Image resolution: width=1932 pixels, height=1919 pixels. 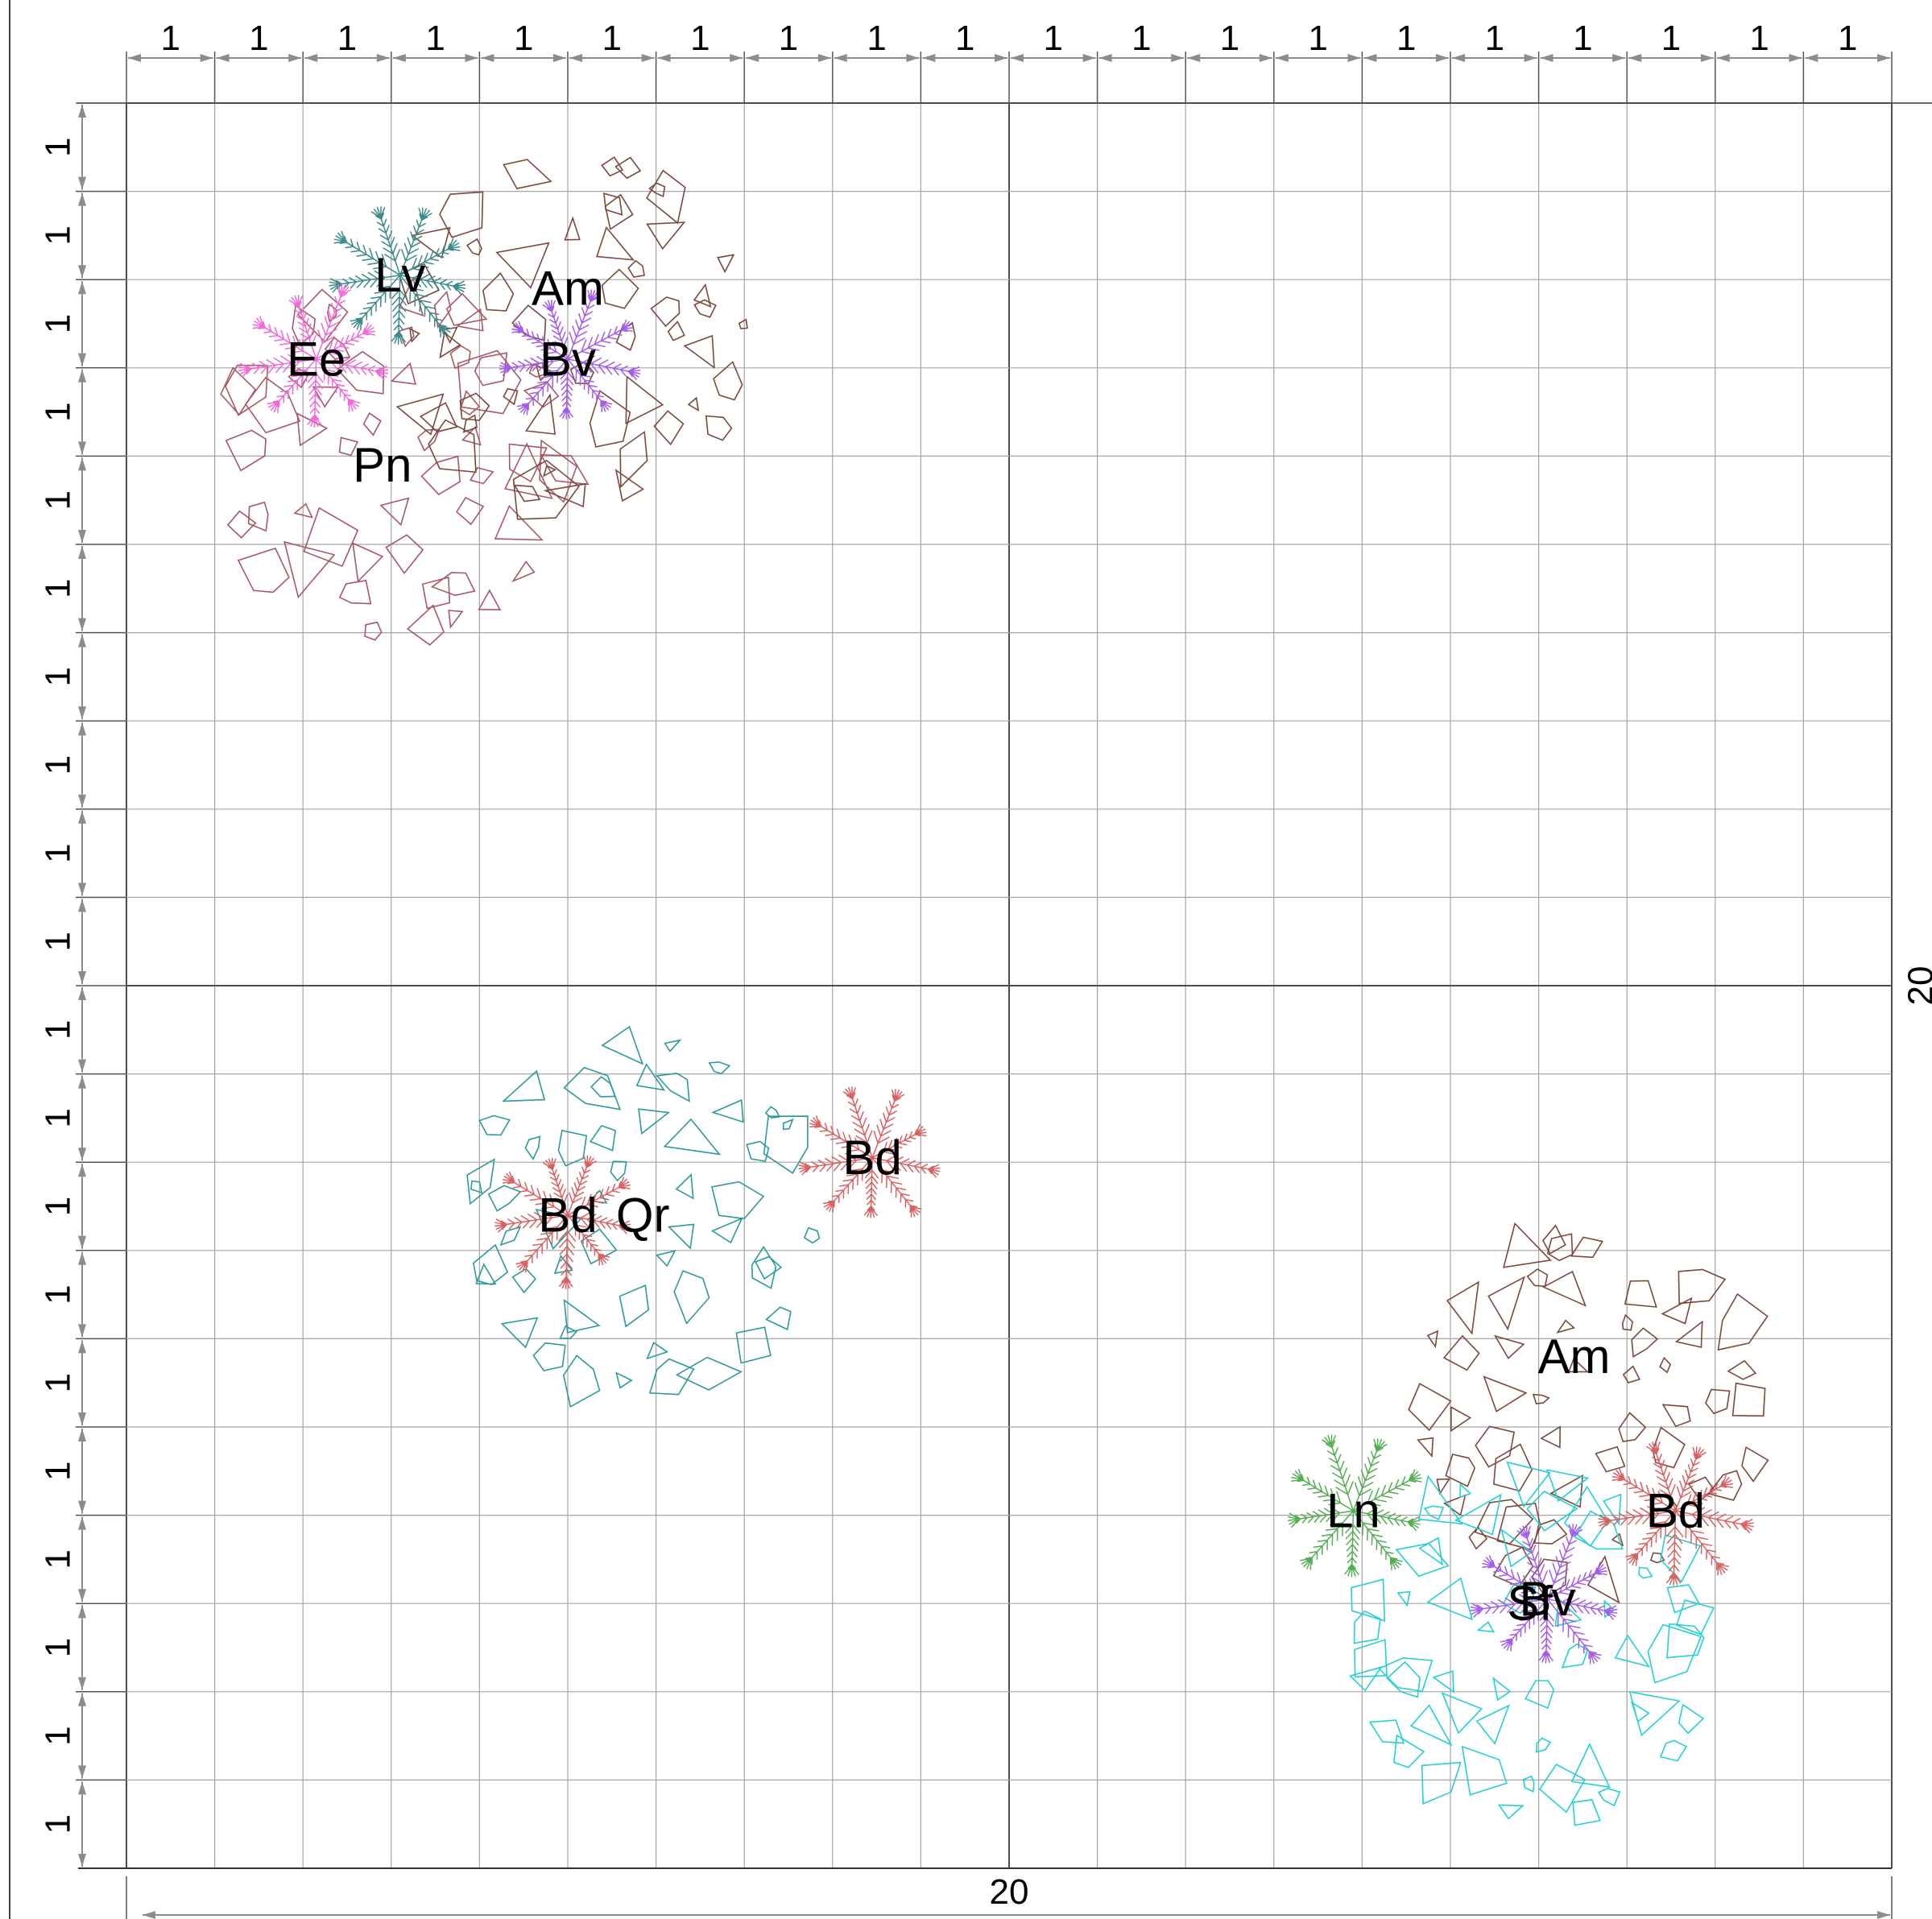 I want to click on plant-label-lv-1: Lv, so click(x=400, y=275).